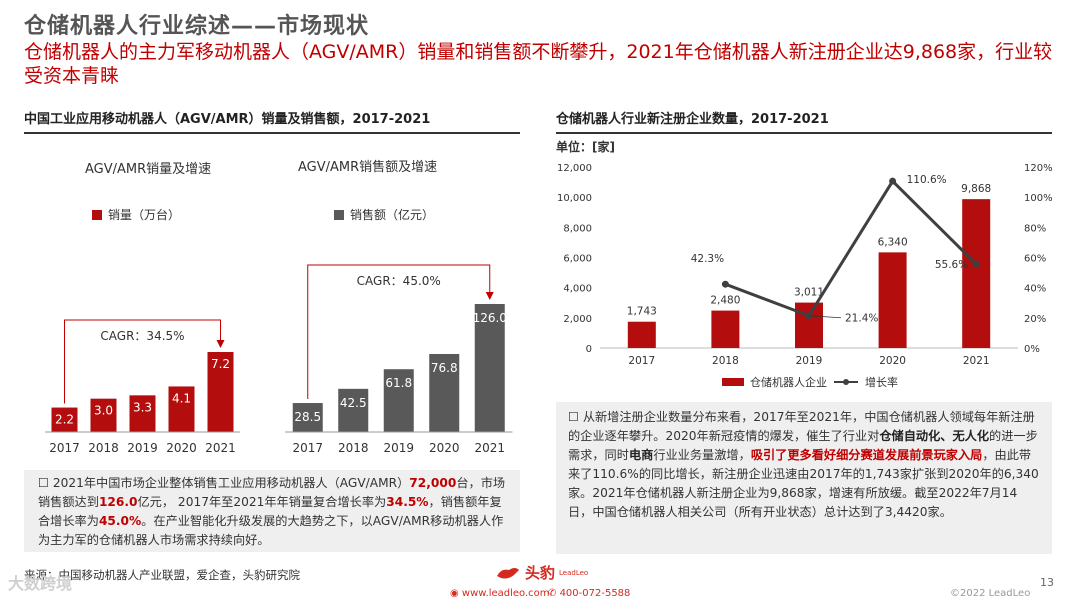 This screenshot has height=602, width=1080. Describe the element at coordinates (554, 593) in the screenshot. I see `phone-icon: ✆` at that location.